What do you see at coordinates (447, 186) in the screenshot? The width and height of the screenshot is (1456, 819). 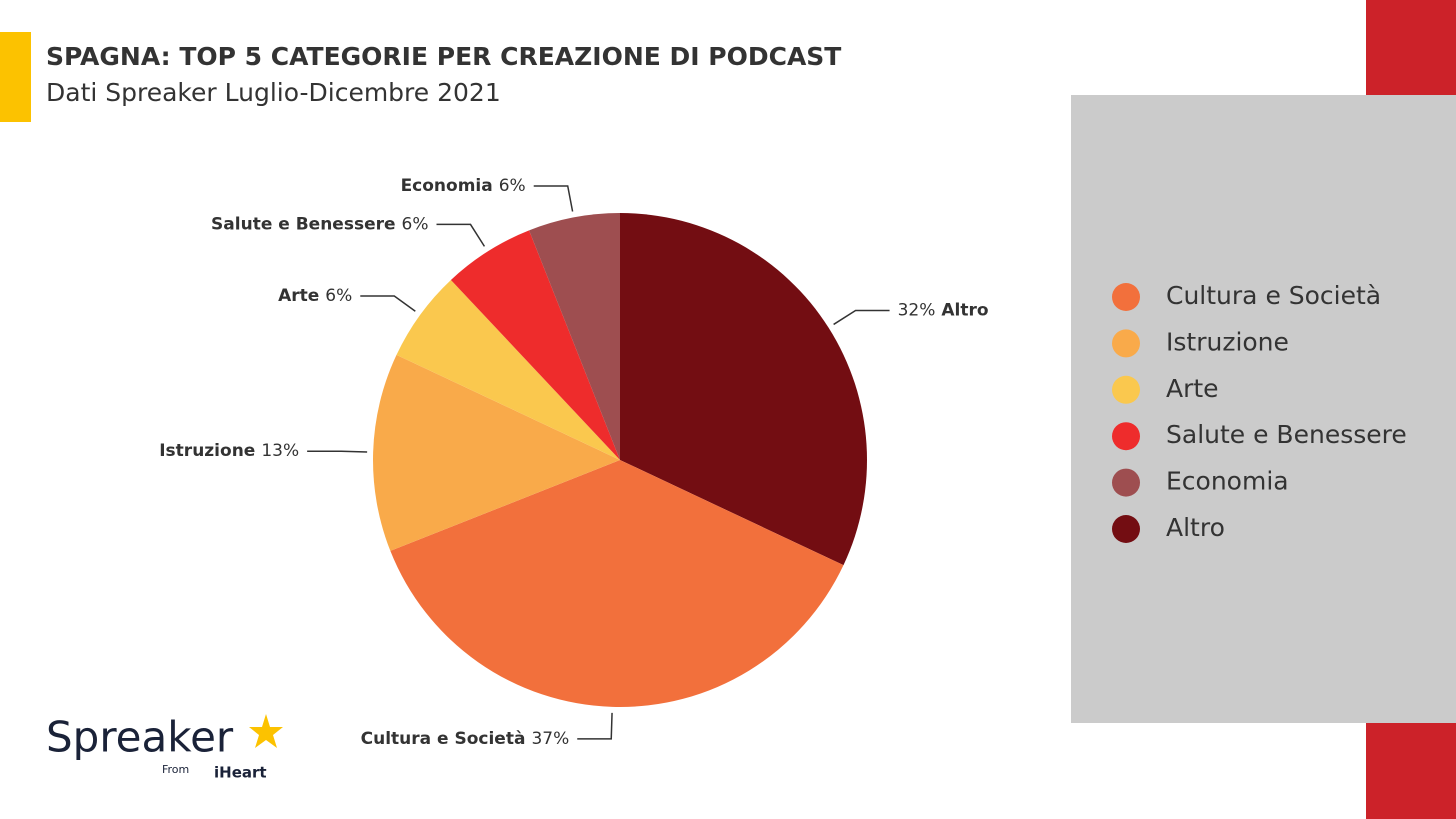 I see `label-name: Economia` at bounding box center [447, 186].